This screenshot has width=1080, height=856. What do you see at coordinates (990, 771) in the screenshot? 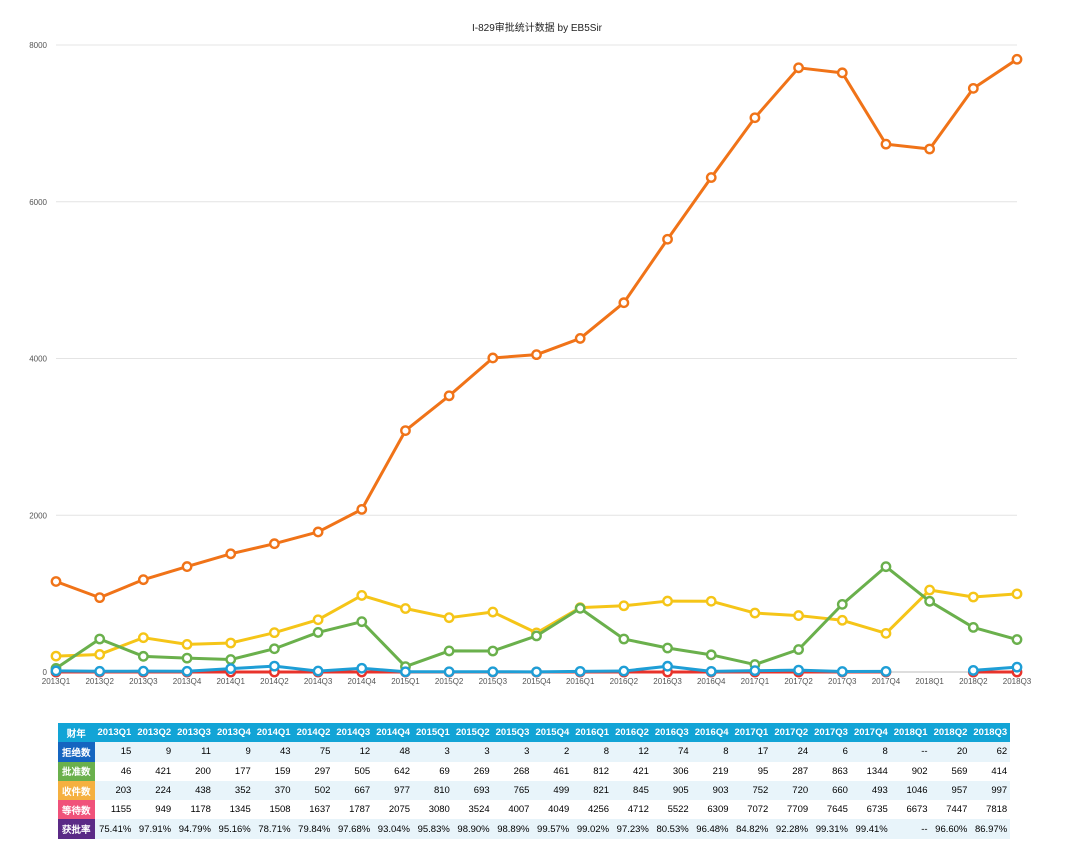
I see `table-cell: 414` at bounding box center [990, 771].